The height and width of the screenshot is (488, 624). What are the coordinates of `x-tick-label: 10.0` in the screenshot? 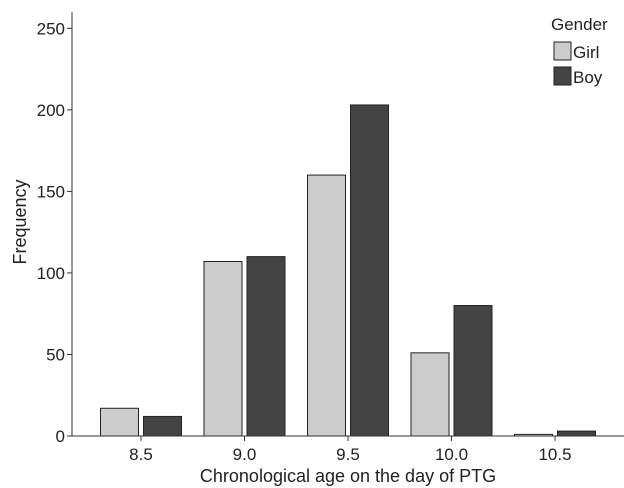 It's located at (451, 454).